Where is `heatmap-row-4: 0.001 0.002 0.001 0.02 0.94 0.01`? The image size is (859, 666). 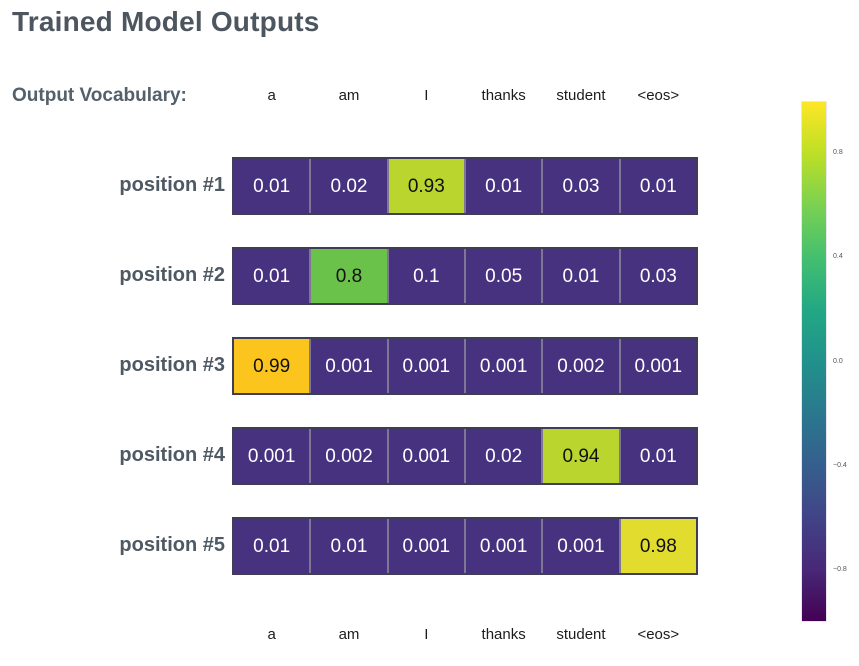
heatmap-row-4: 0.001 0.002 0.001 0.02 0.94 0.01 is located at coordinates (465, 456).